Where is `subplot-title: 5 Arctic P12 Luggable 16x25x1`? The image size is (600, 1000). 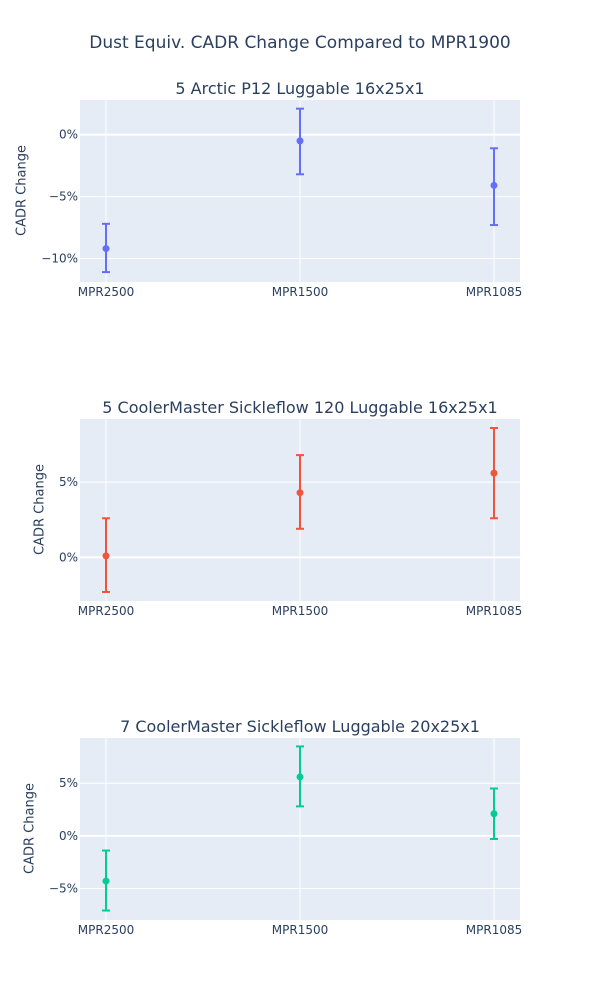 subplot-title: 5 Arctic P12 Luggable 16x25x1 is located at coordinates (300, 88).